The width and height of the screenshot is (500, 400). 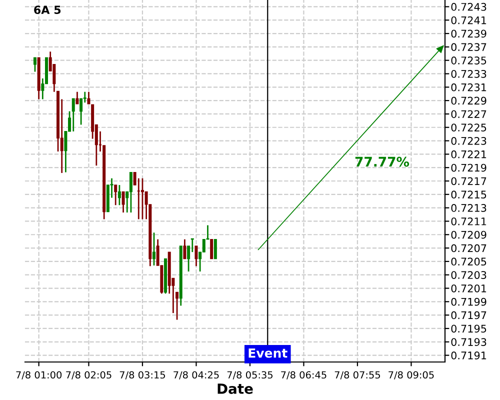 What do you see at coordinates (303, 375) in the screenshot?
I see `x-tick-label: 7/8 06:45` at bounding box center [303, 375].